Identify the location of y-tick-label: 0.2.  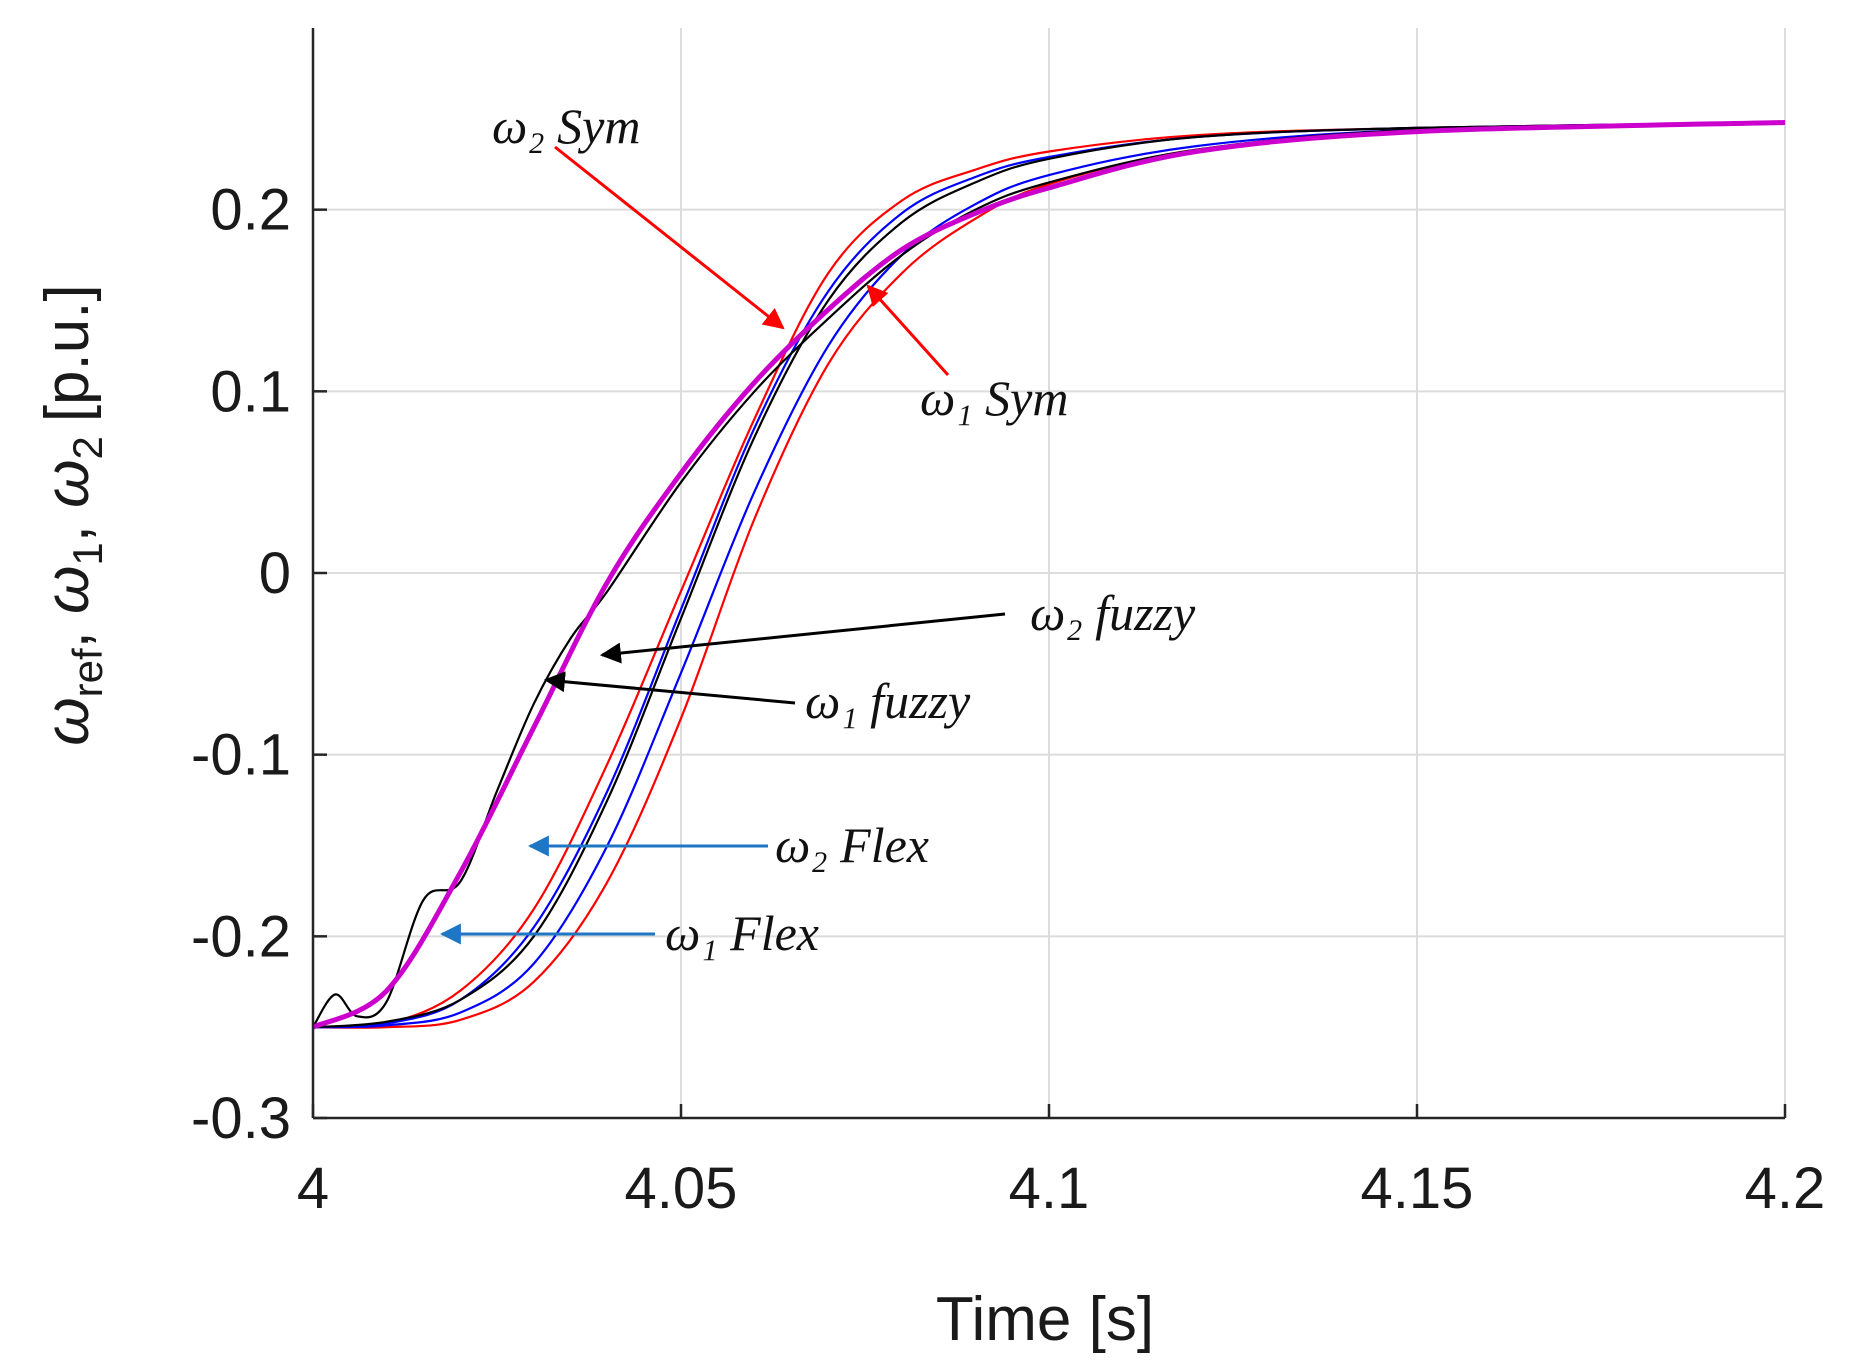
(250, 210).